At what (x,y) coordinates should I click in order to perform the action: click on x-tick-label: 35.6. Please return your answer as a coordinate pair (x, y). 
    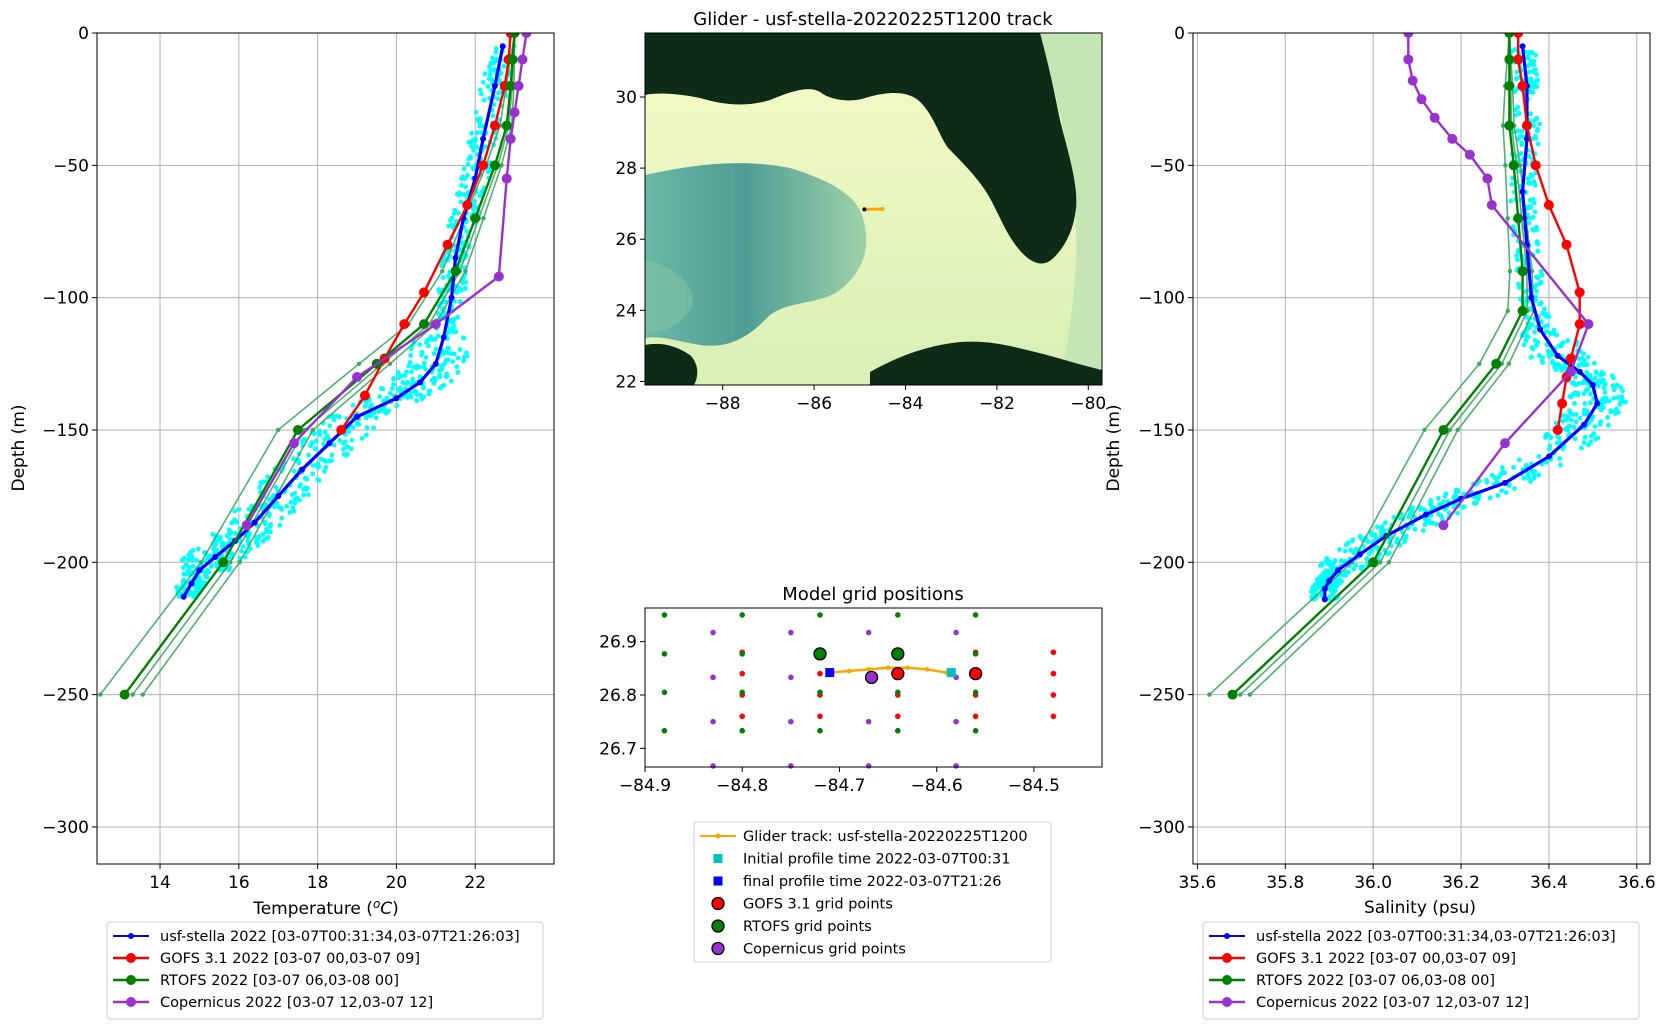
    Looking at the image, I should click on (1197, 883).